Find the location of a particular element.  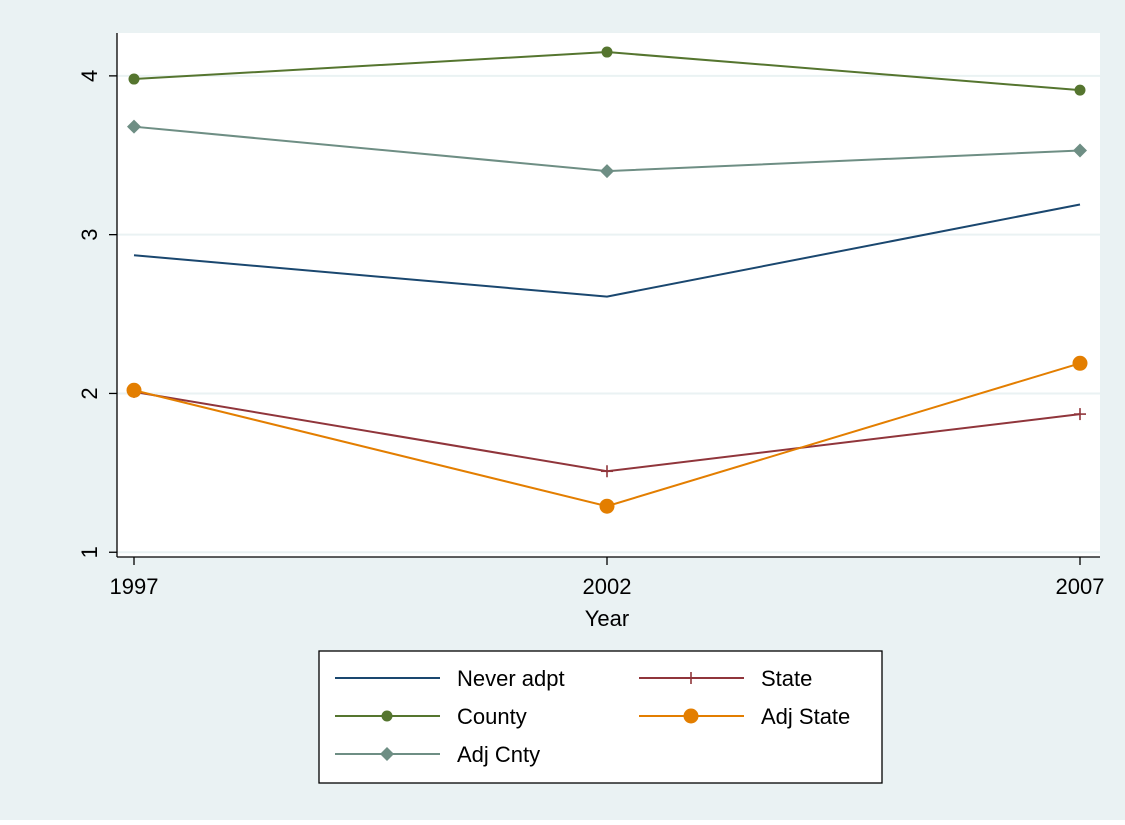

data-point-adj-cnty-1997 is located at coordinates (134, 126).